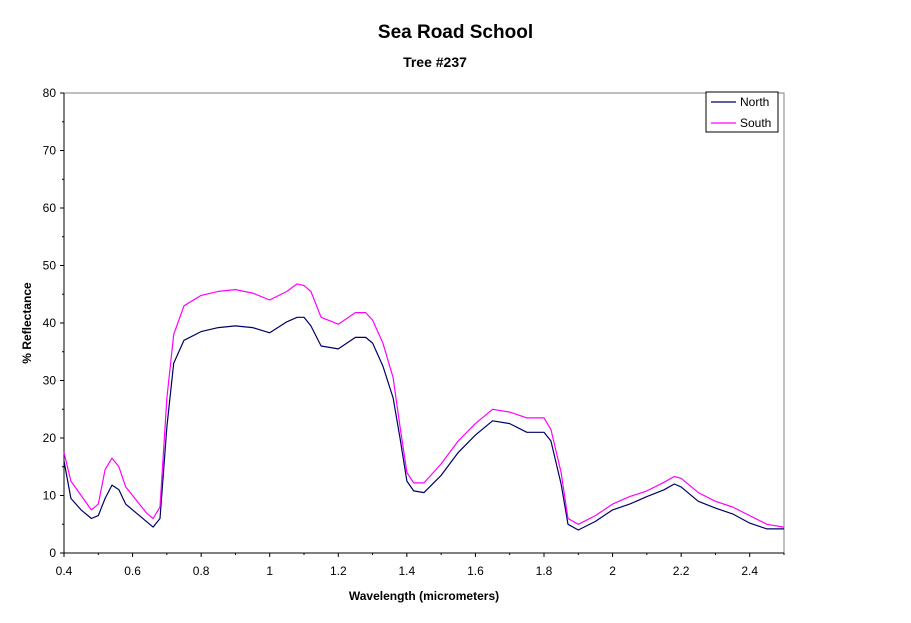 The height and width of the screenshot is (623, 911). Describe the element at coordinates (50, 208) in the screenshot. I see `y-tick-label: 60` at that location.